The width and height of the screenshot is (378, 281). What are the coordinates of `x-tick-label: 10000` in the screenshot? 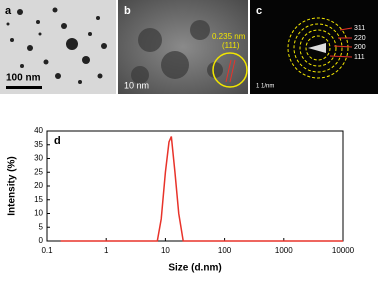 It's located at (343, 250).